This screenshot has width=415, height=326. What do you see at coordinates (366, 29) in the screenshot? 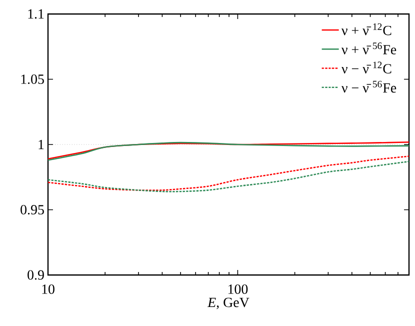
I see `legend-label: ν + ν̄$^{12}$C` at bounding box center [366, 29].